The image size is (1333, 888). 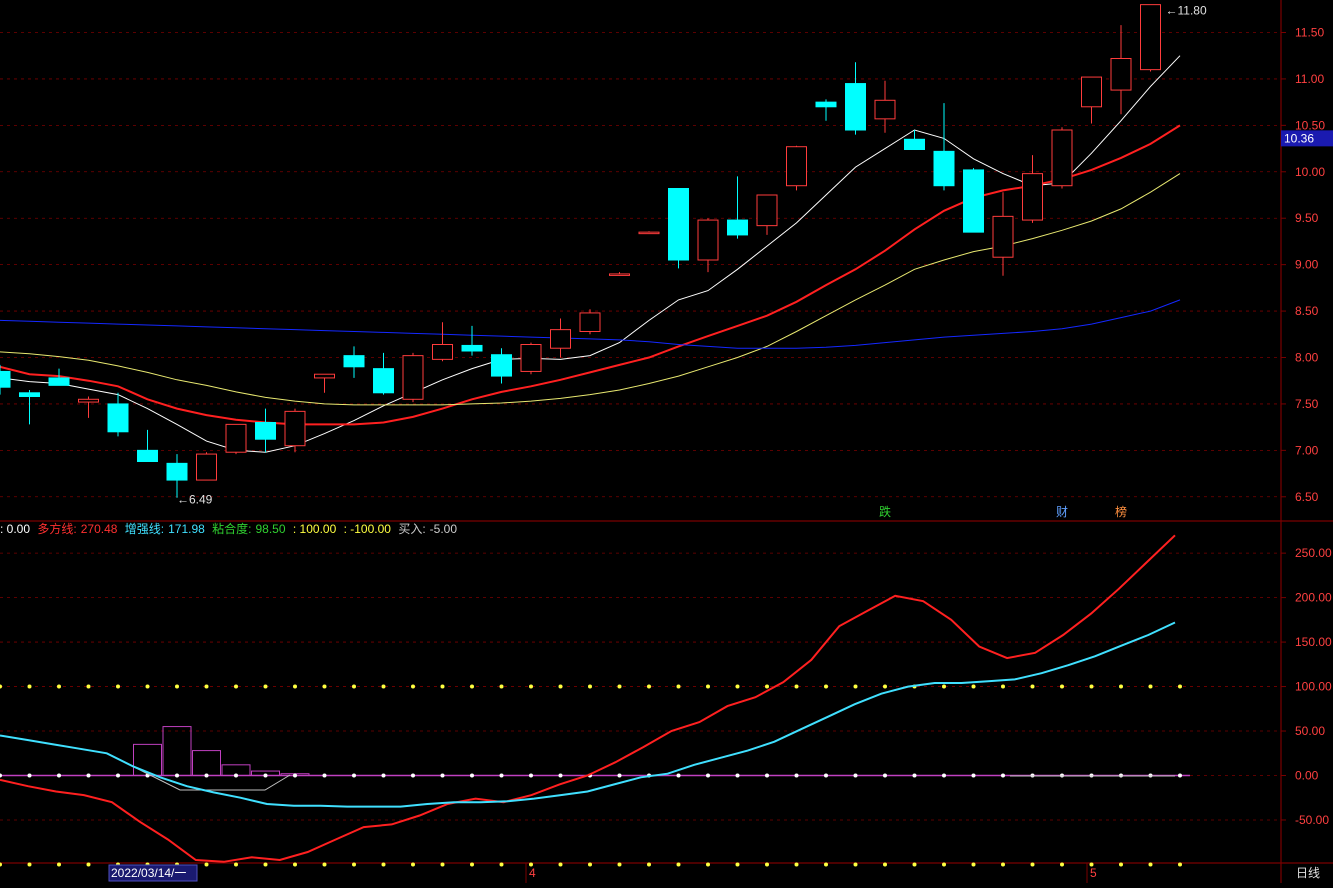 I want to click on month-label-4: 4, so click(x=532, y=873).